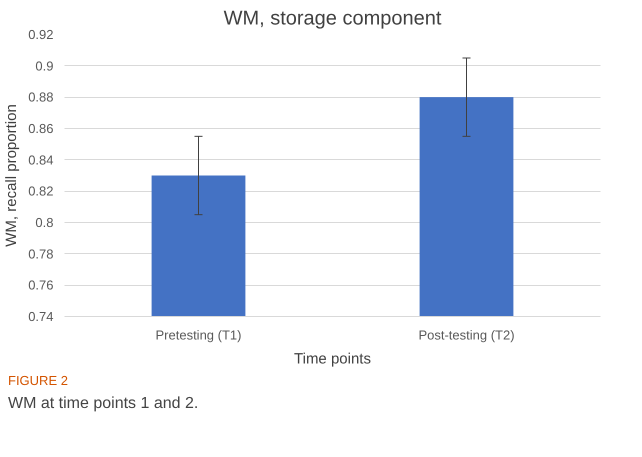 This screenshot has height=457, width=642. I want to click on chart-title: WM, storage component, so click(333, 19).